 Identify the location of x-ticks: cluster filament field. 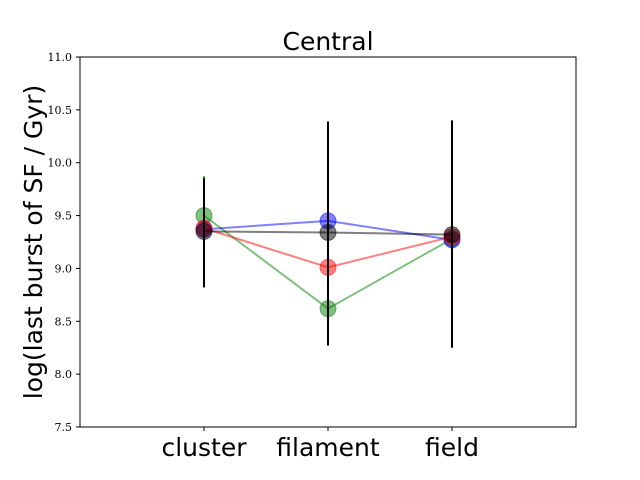
(320, 444).